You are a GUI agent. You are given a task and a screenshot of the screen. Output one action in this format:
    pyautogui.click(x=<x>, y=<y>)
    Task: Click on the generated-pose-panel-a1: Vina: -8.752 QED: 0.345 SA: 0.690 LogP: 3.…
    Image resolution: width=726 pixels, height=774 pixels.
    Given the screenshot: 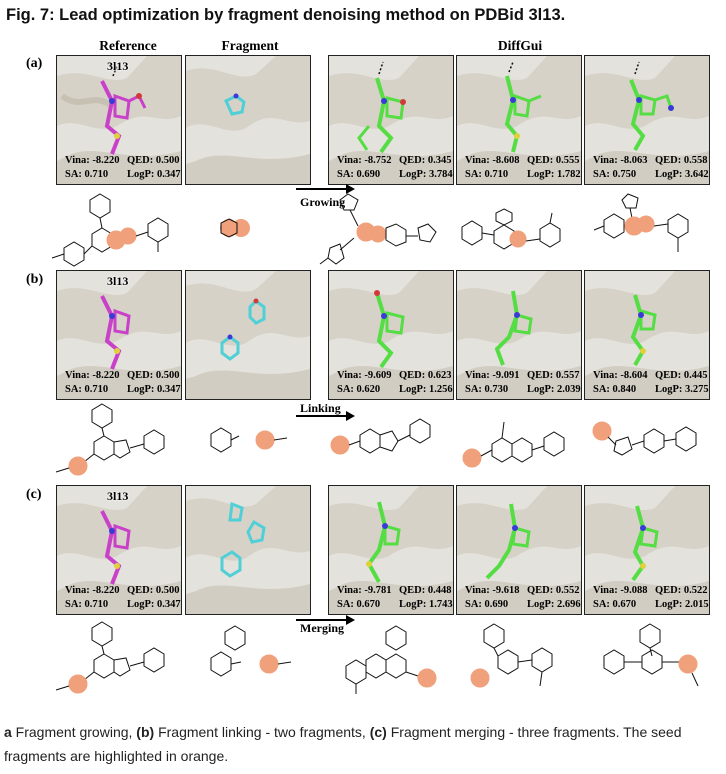 What is the action you would take?
    pyautogui.click(x=391, y=120)
    